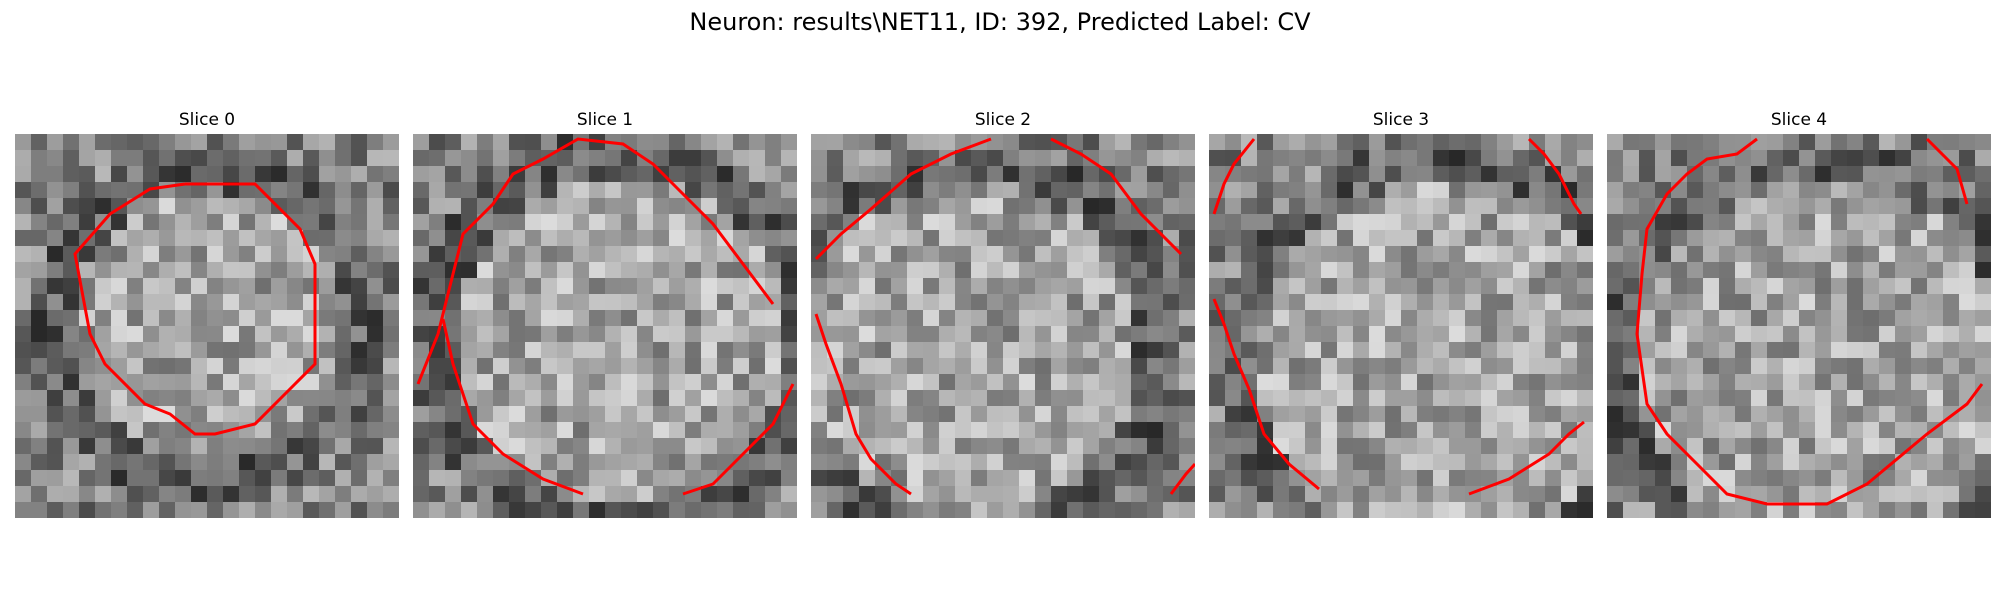 The height and width of the screenshot is (600, 2000). I want to click on slice-panel-1: Slice 1, so click(605, 313).